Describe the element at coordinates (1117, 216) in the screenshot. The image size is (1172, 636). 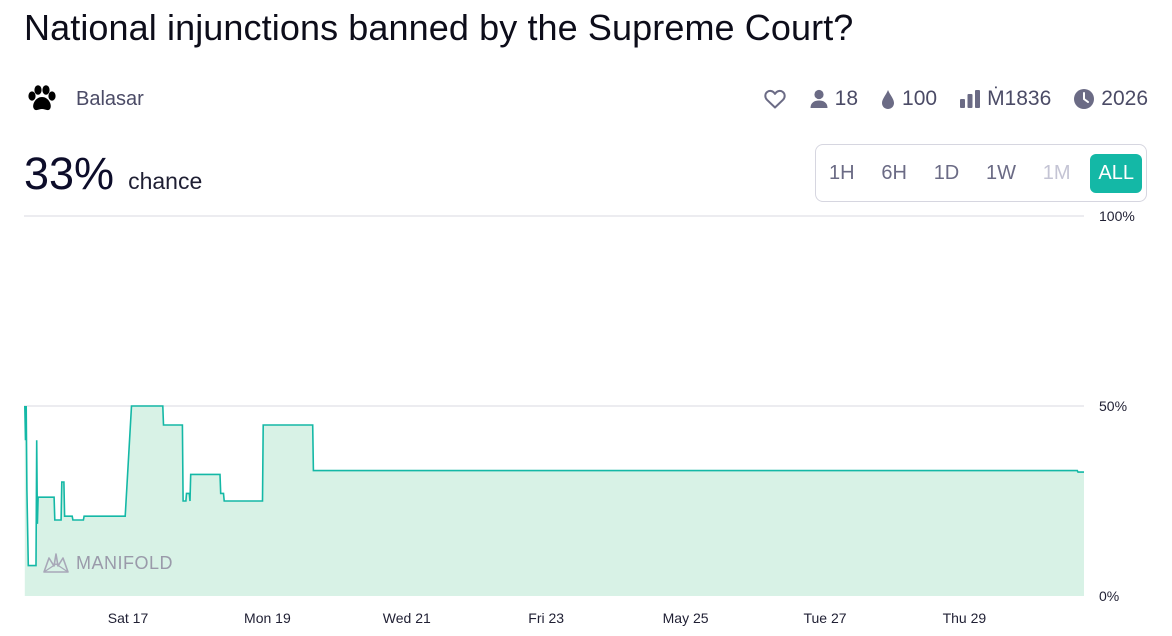
I see `y-tick-label: 100%` at that location.